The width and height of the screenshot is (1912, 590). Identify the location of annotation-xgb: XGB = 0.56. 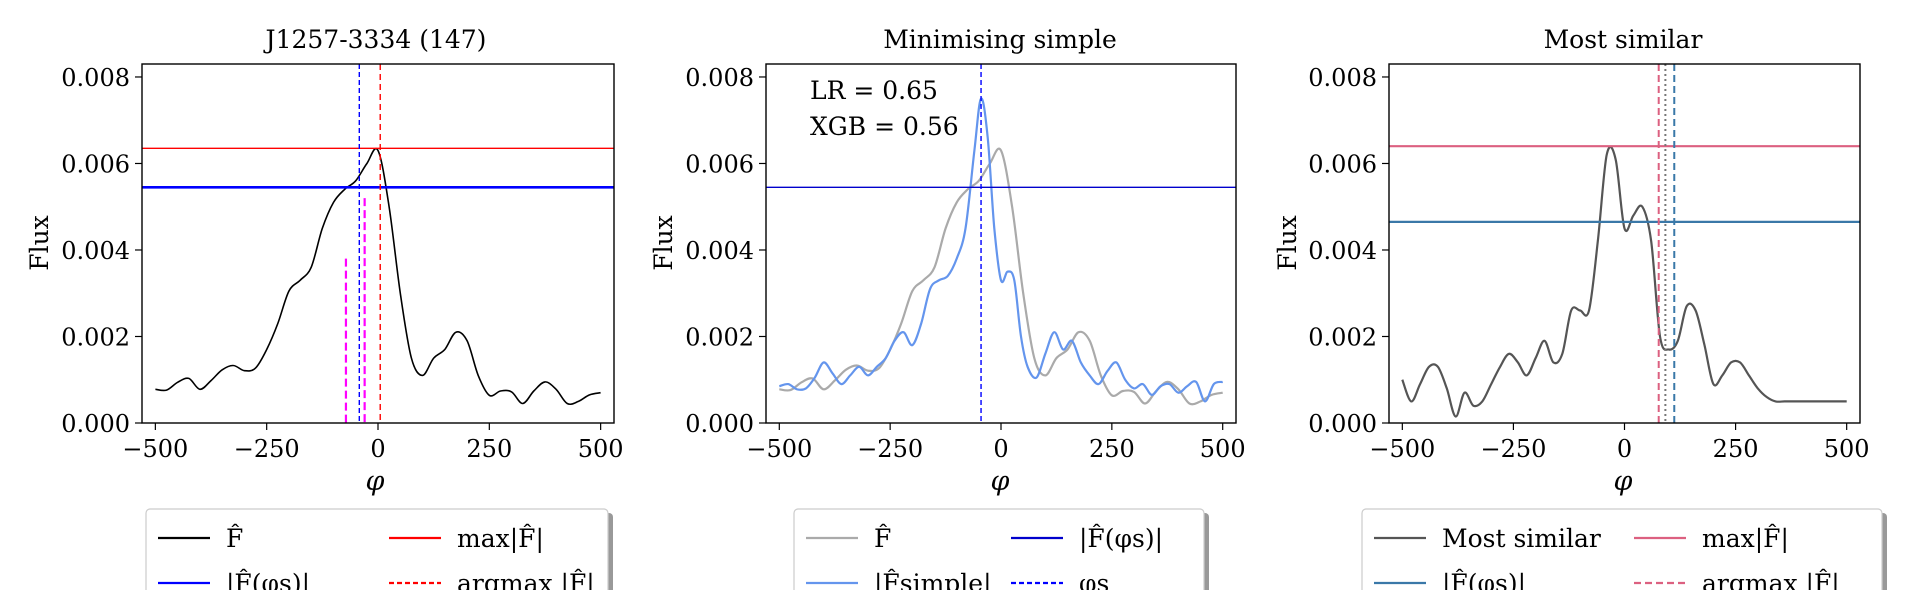
(884, 126).